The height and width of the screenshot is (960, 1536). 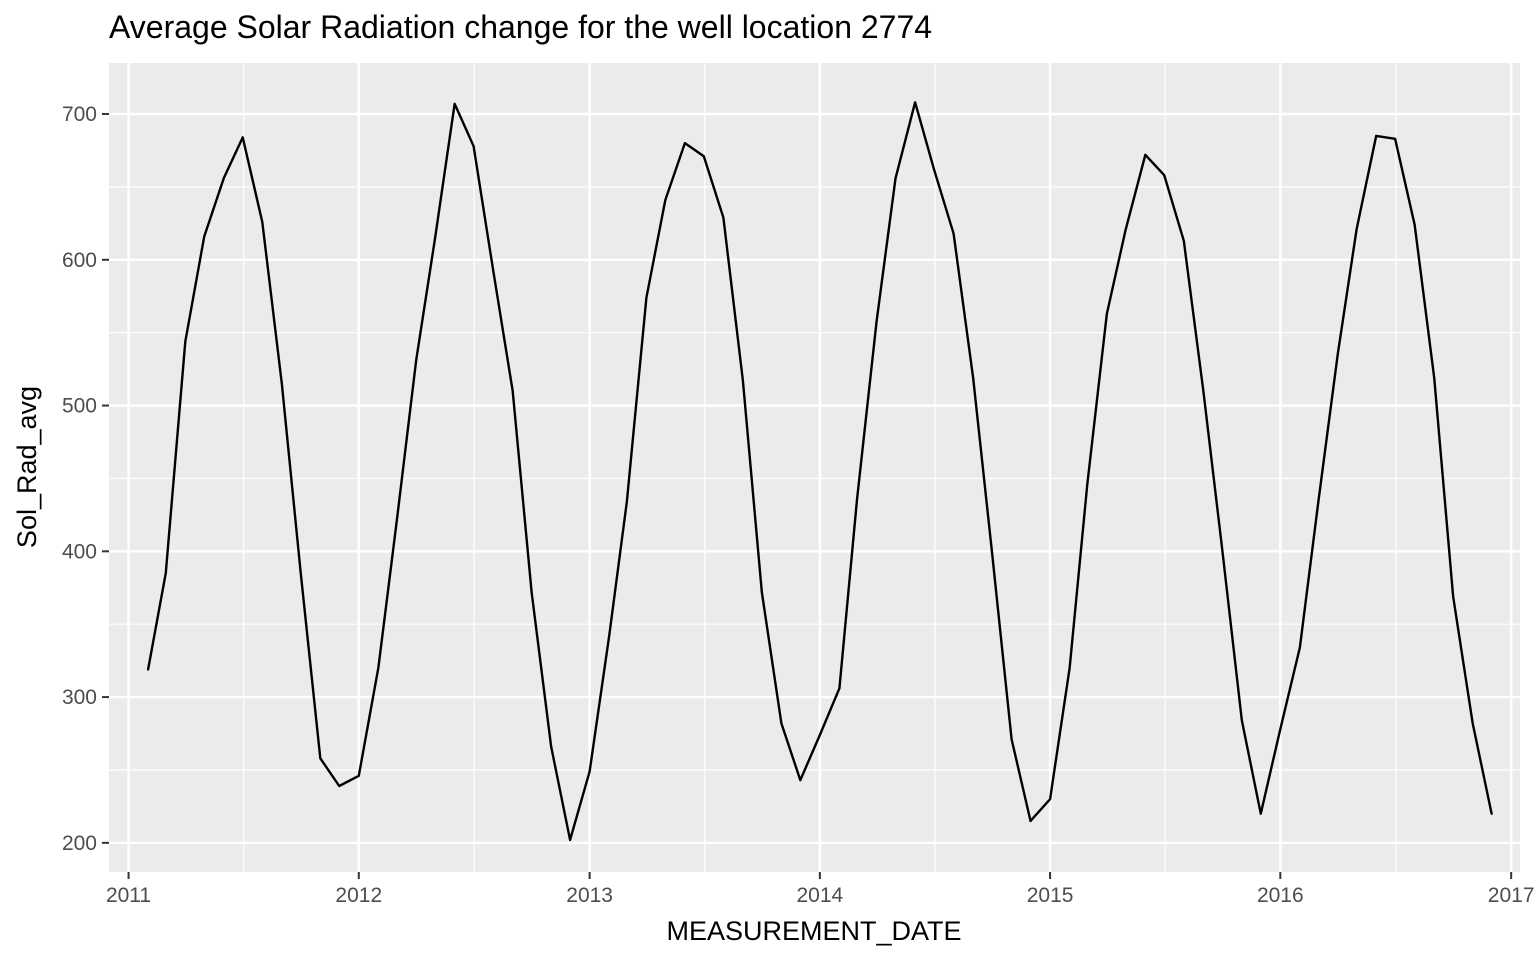 I want to click on y-axis: 200 300 400 500 600 700, so click(x=85, y=479).